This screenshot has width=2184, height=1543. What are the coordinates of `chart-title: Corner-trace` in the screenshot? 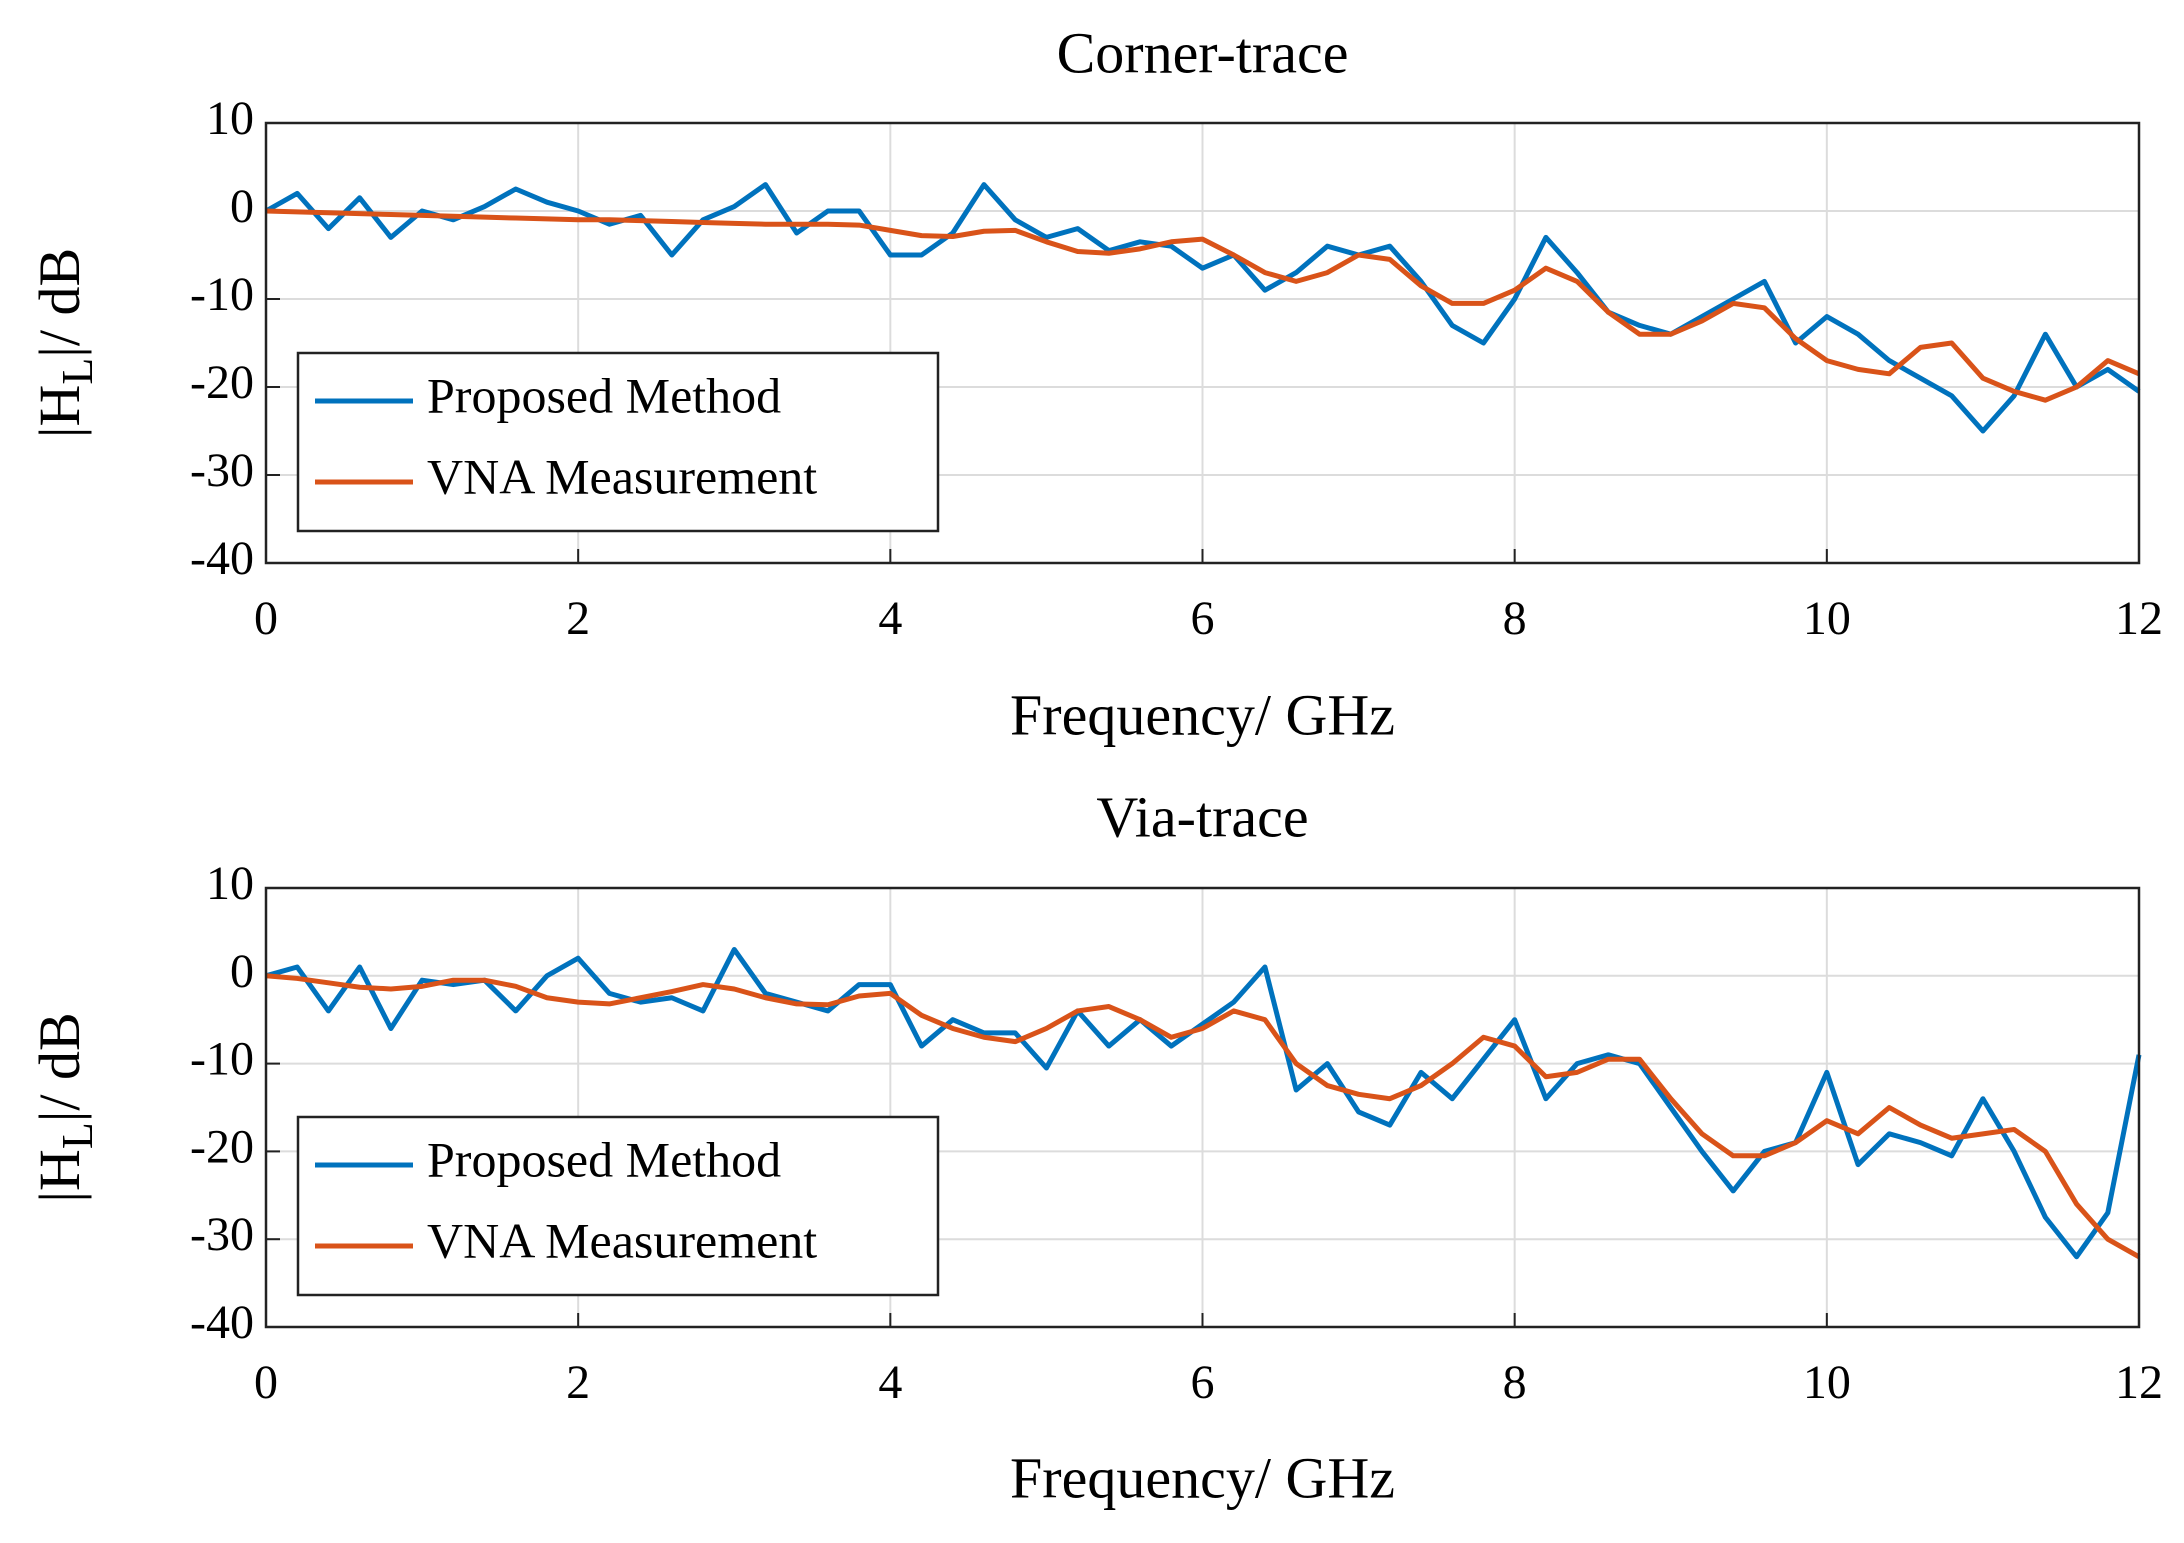 It's located at (1203, 52).